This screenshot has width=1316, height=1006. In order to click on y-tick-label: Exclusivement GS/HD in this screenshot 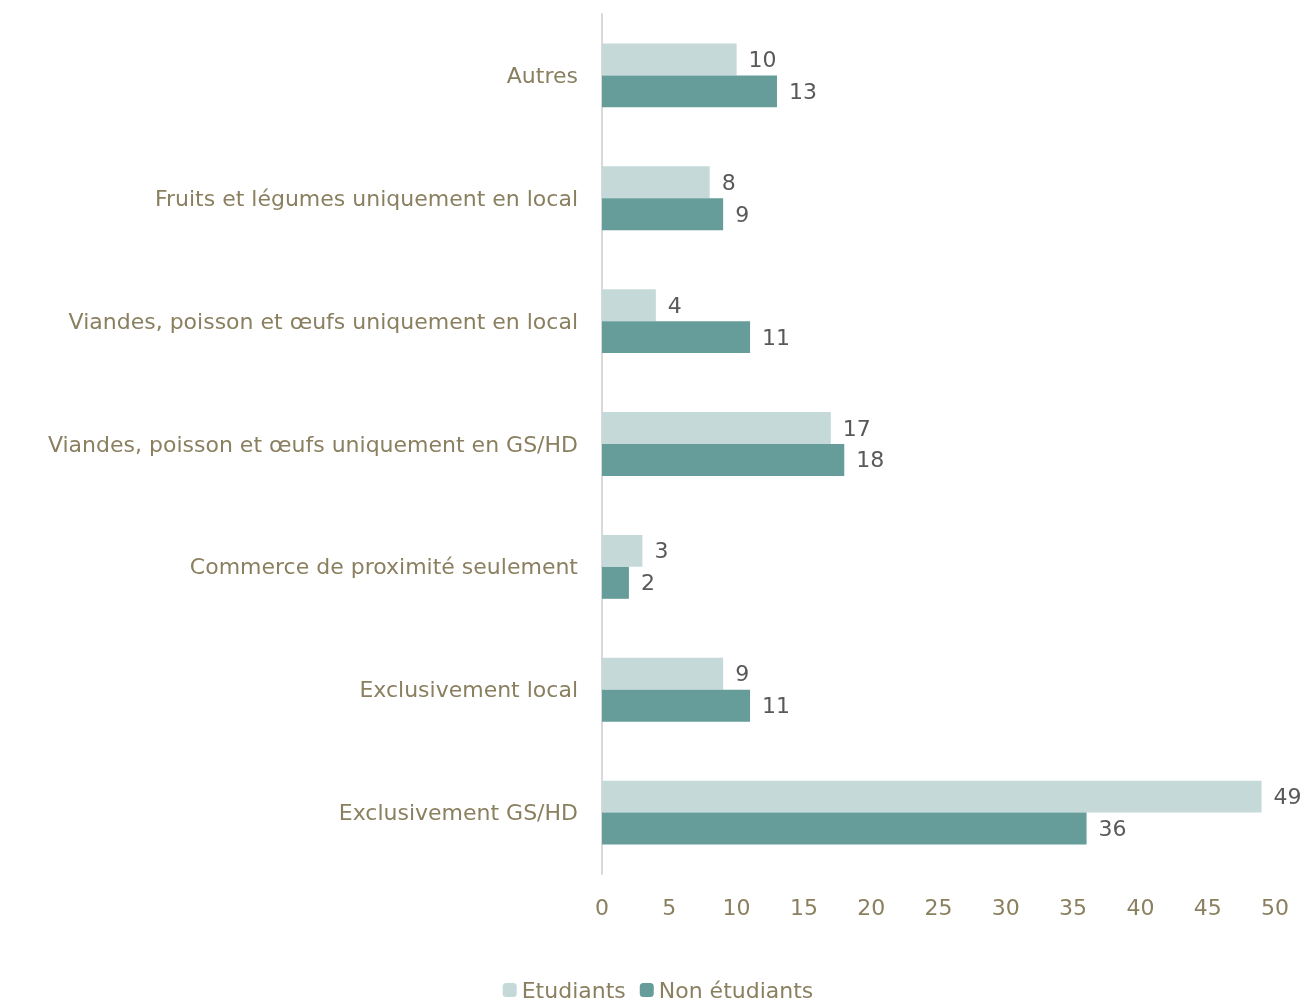, I will do `click(458, 813)`.